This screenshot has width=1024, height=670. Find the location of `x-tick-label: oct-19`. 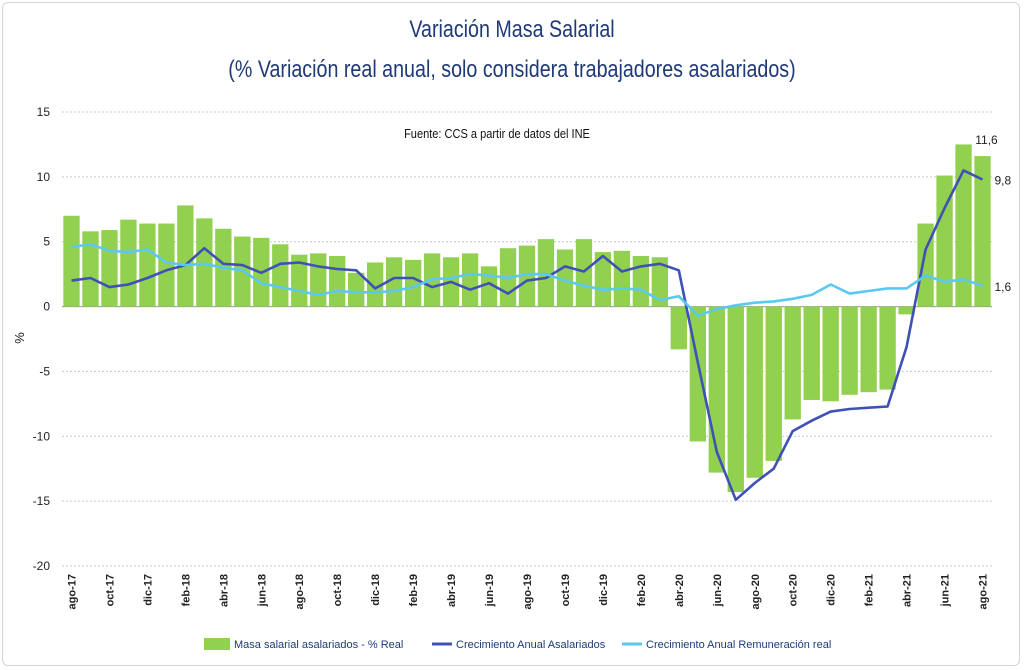

x-tick-label: oct-19 is located at coordinates (566, 590).